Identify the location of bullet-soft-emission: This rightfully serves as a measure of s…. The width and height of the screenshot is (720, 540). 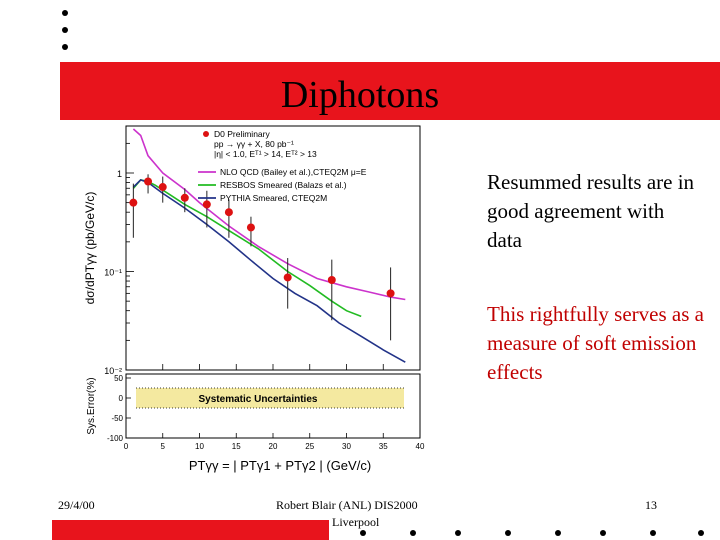
(595, 343).